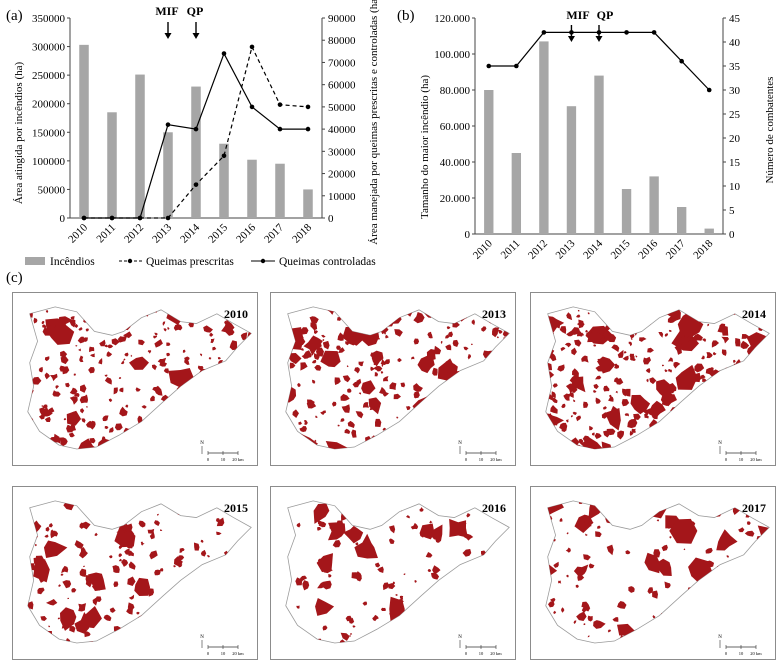 This screenshot has height=664, width=779. Describe the element at coordinates (49, 133) in the screenshot. I see `y-tick-label-left: 150000` at that location.